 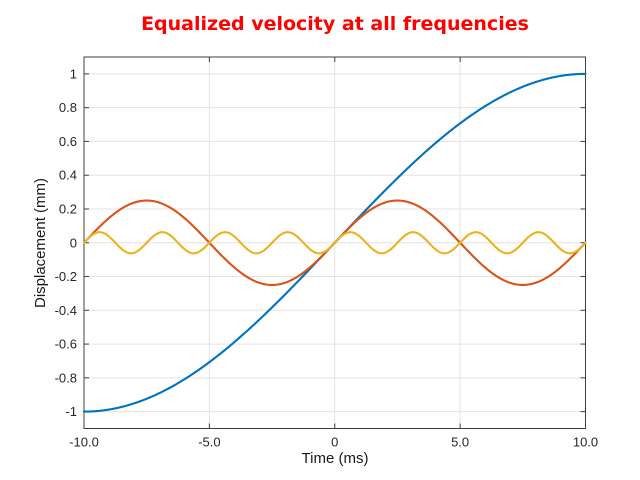 I want to click on y-tick-label: 0.6, so click(x=68, y=141).